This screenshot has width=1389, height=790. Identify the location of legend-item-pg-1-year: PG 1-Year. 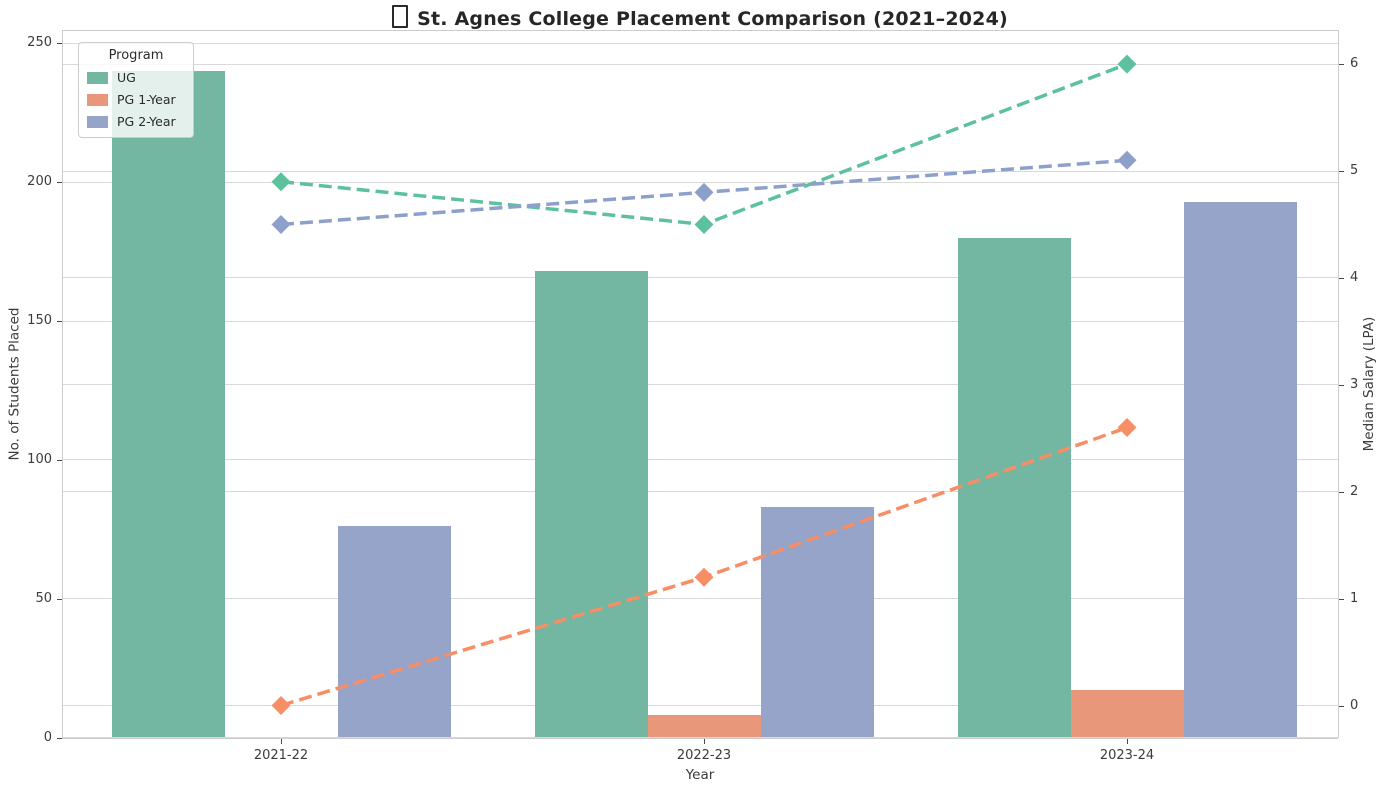
(136, 99).